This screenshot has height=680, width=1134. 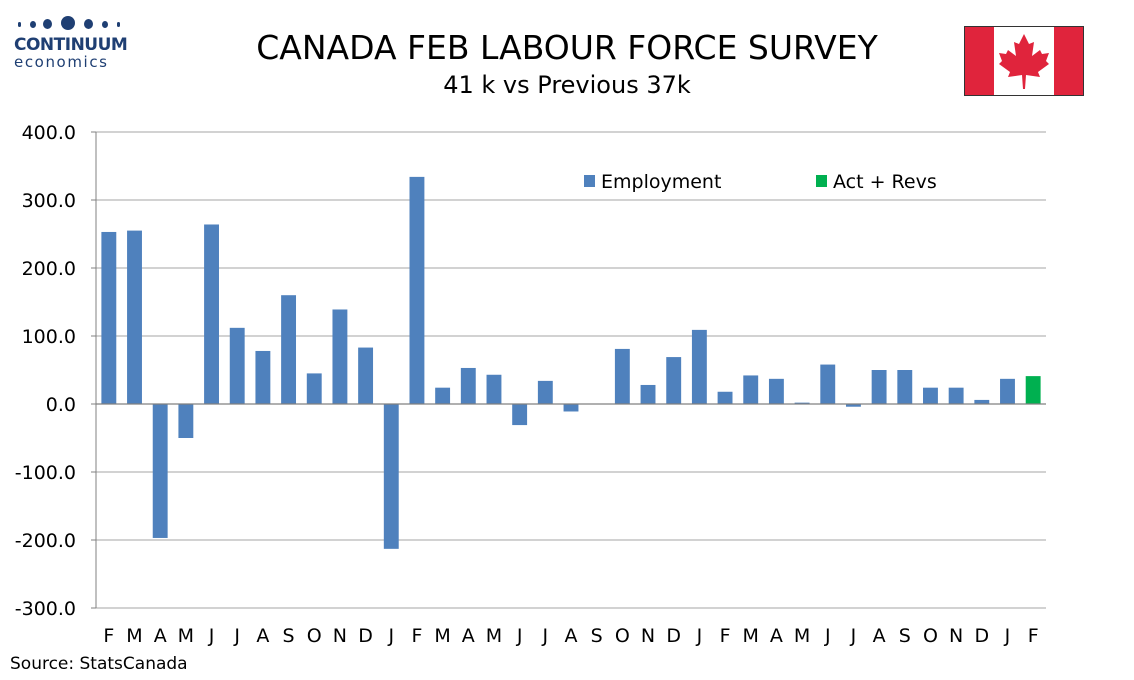 I want to click on continuum-economics-logo: CONTINUUM economics, so click(x=74, y=43).